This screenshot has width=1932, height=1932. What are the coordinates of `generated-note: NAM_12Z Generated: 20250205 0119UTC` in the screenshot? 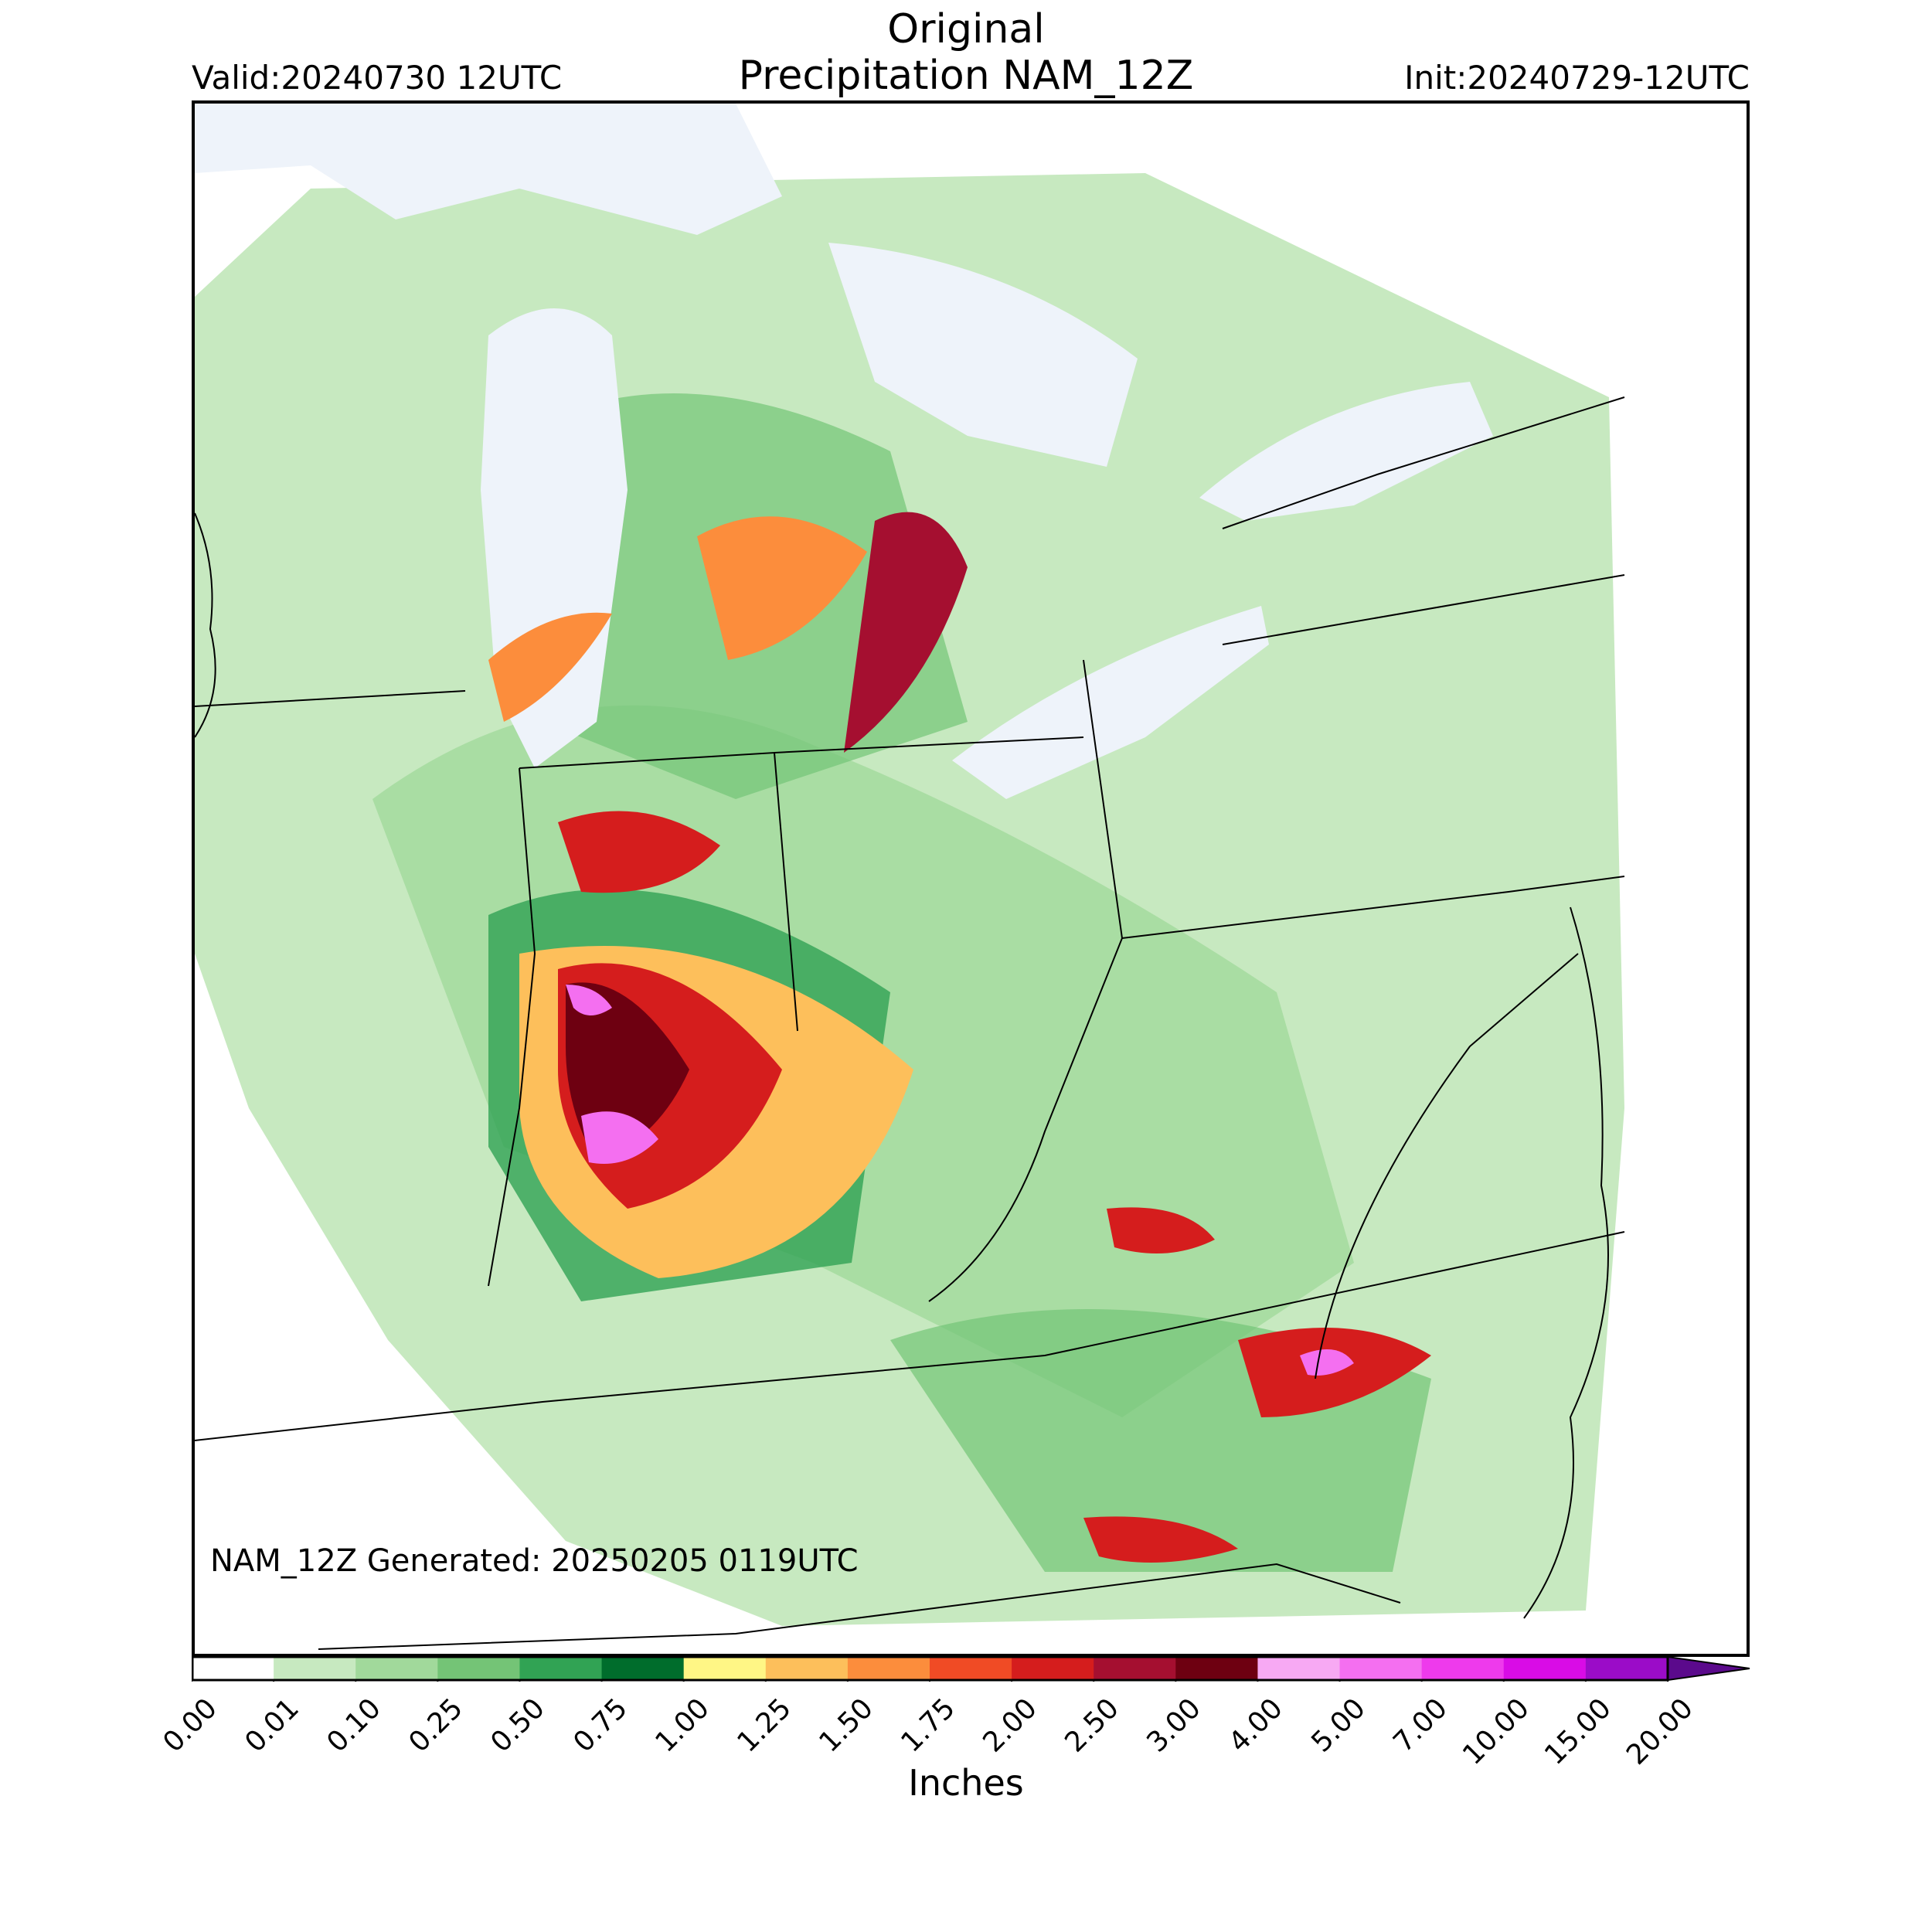 It's located at (535, 1561).